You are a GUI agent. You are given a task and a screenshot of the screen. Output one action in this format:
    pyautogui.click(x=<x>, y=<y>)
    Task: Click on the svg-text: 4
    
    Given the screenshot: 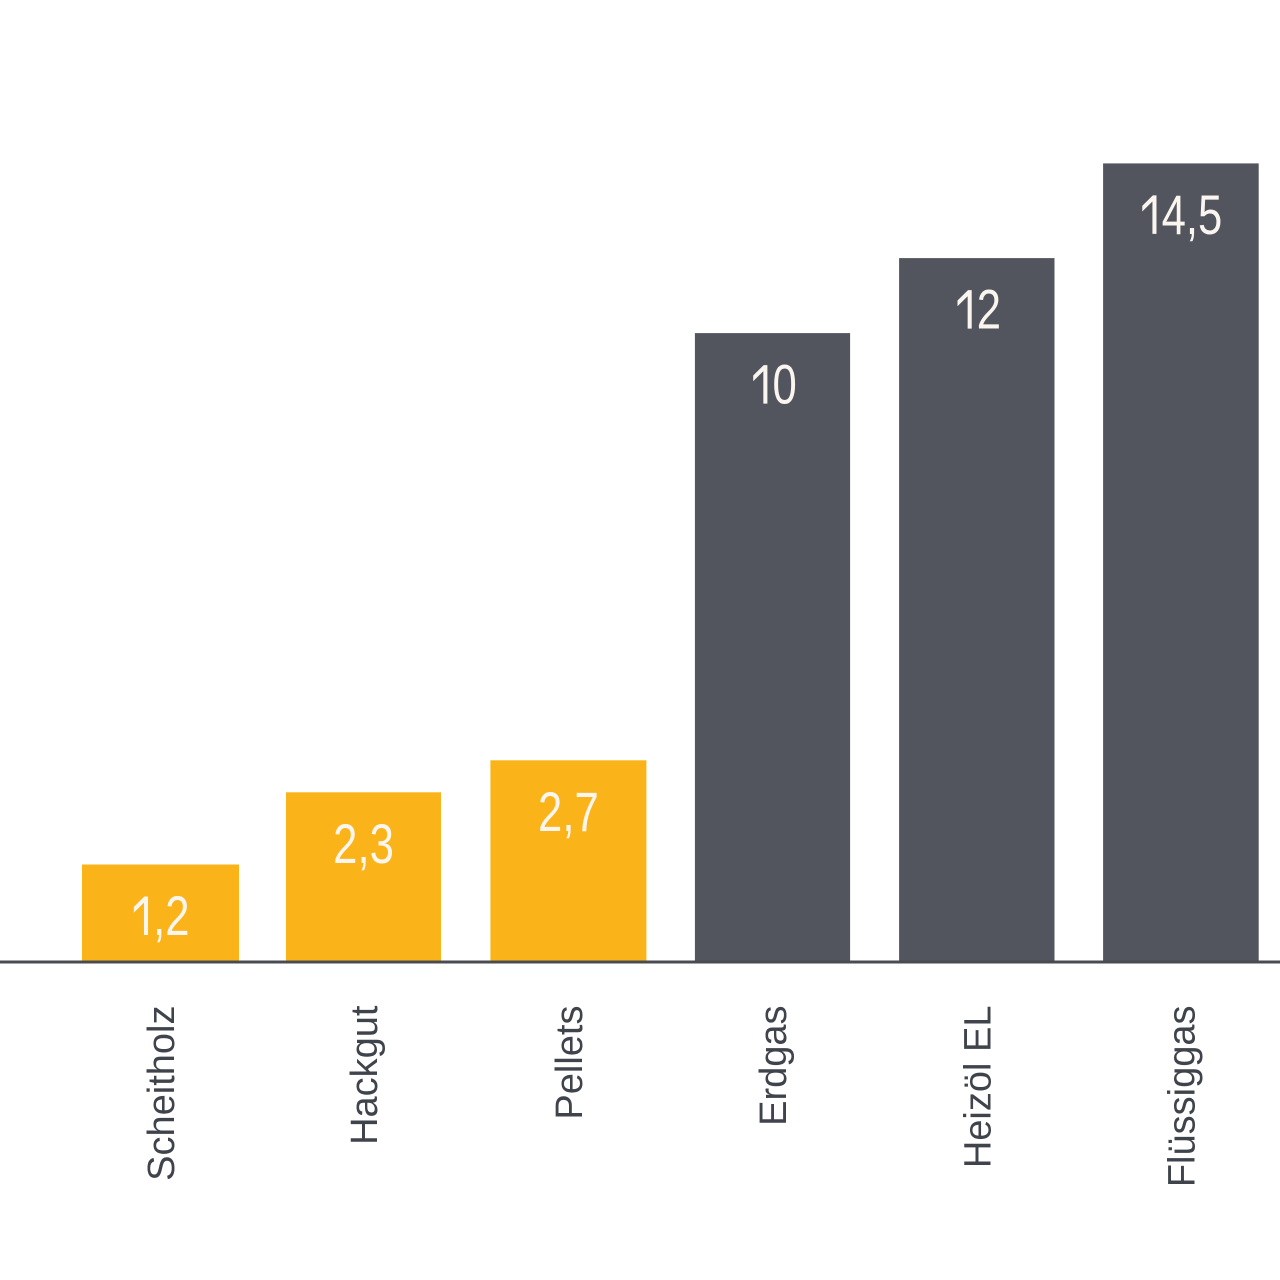 What is the action you would take?
    pyautogui.click(x=1174, y=215)
    